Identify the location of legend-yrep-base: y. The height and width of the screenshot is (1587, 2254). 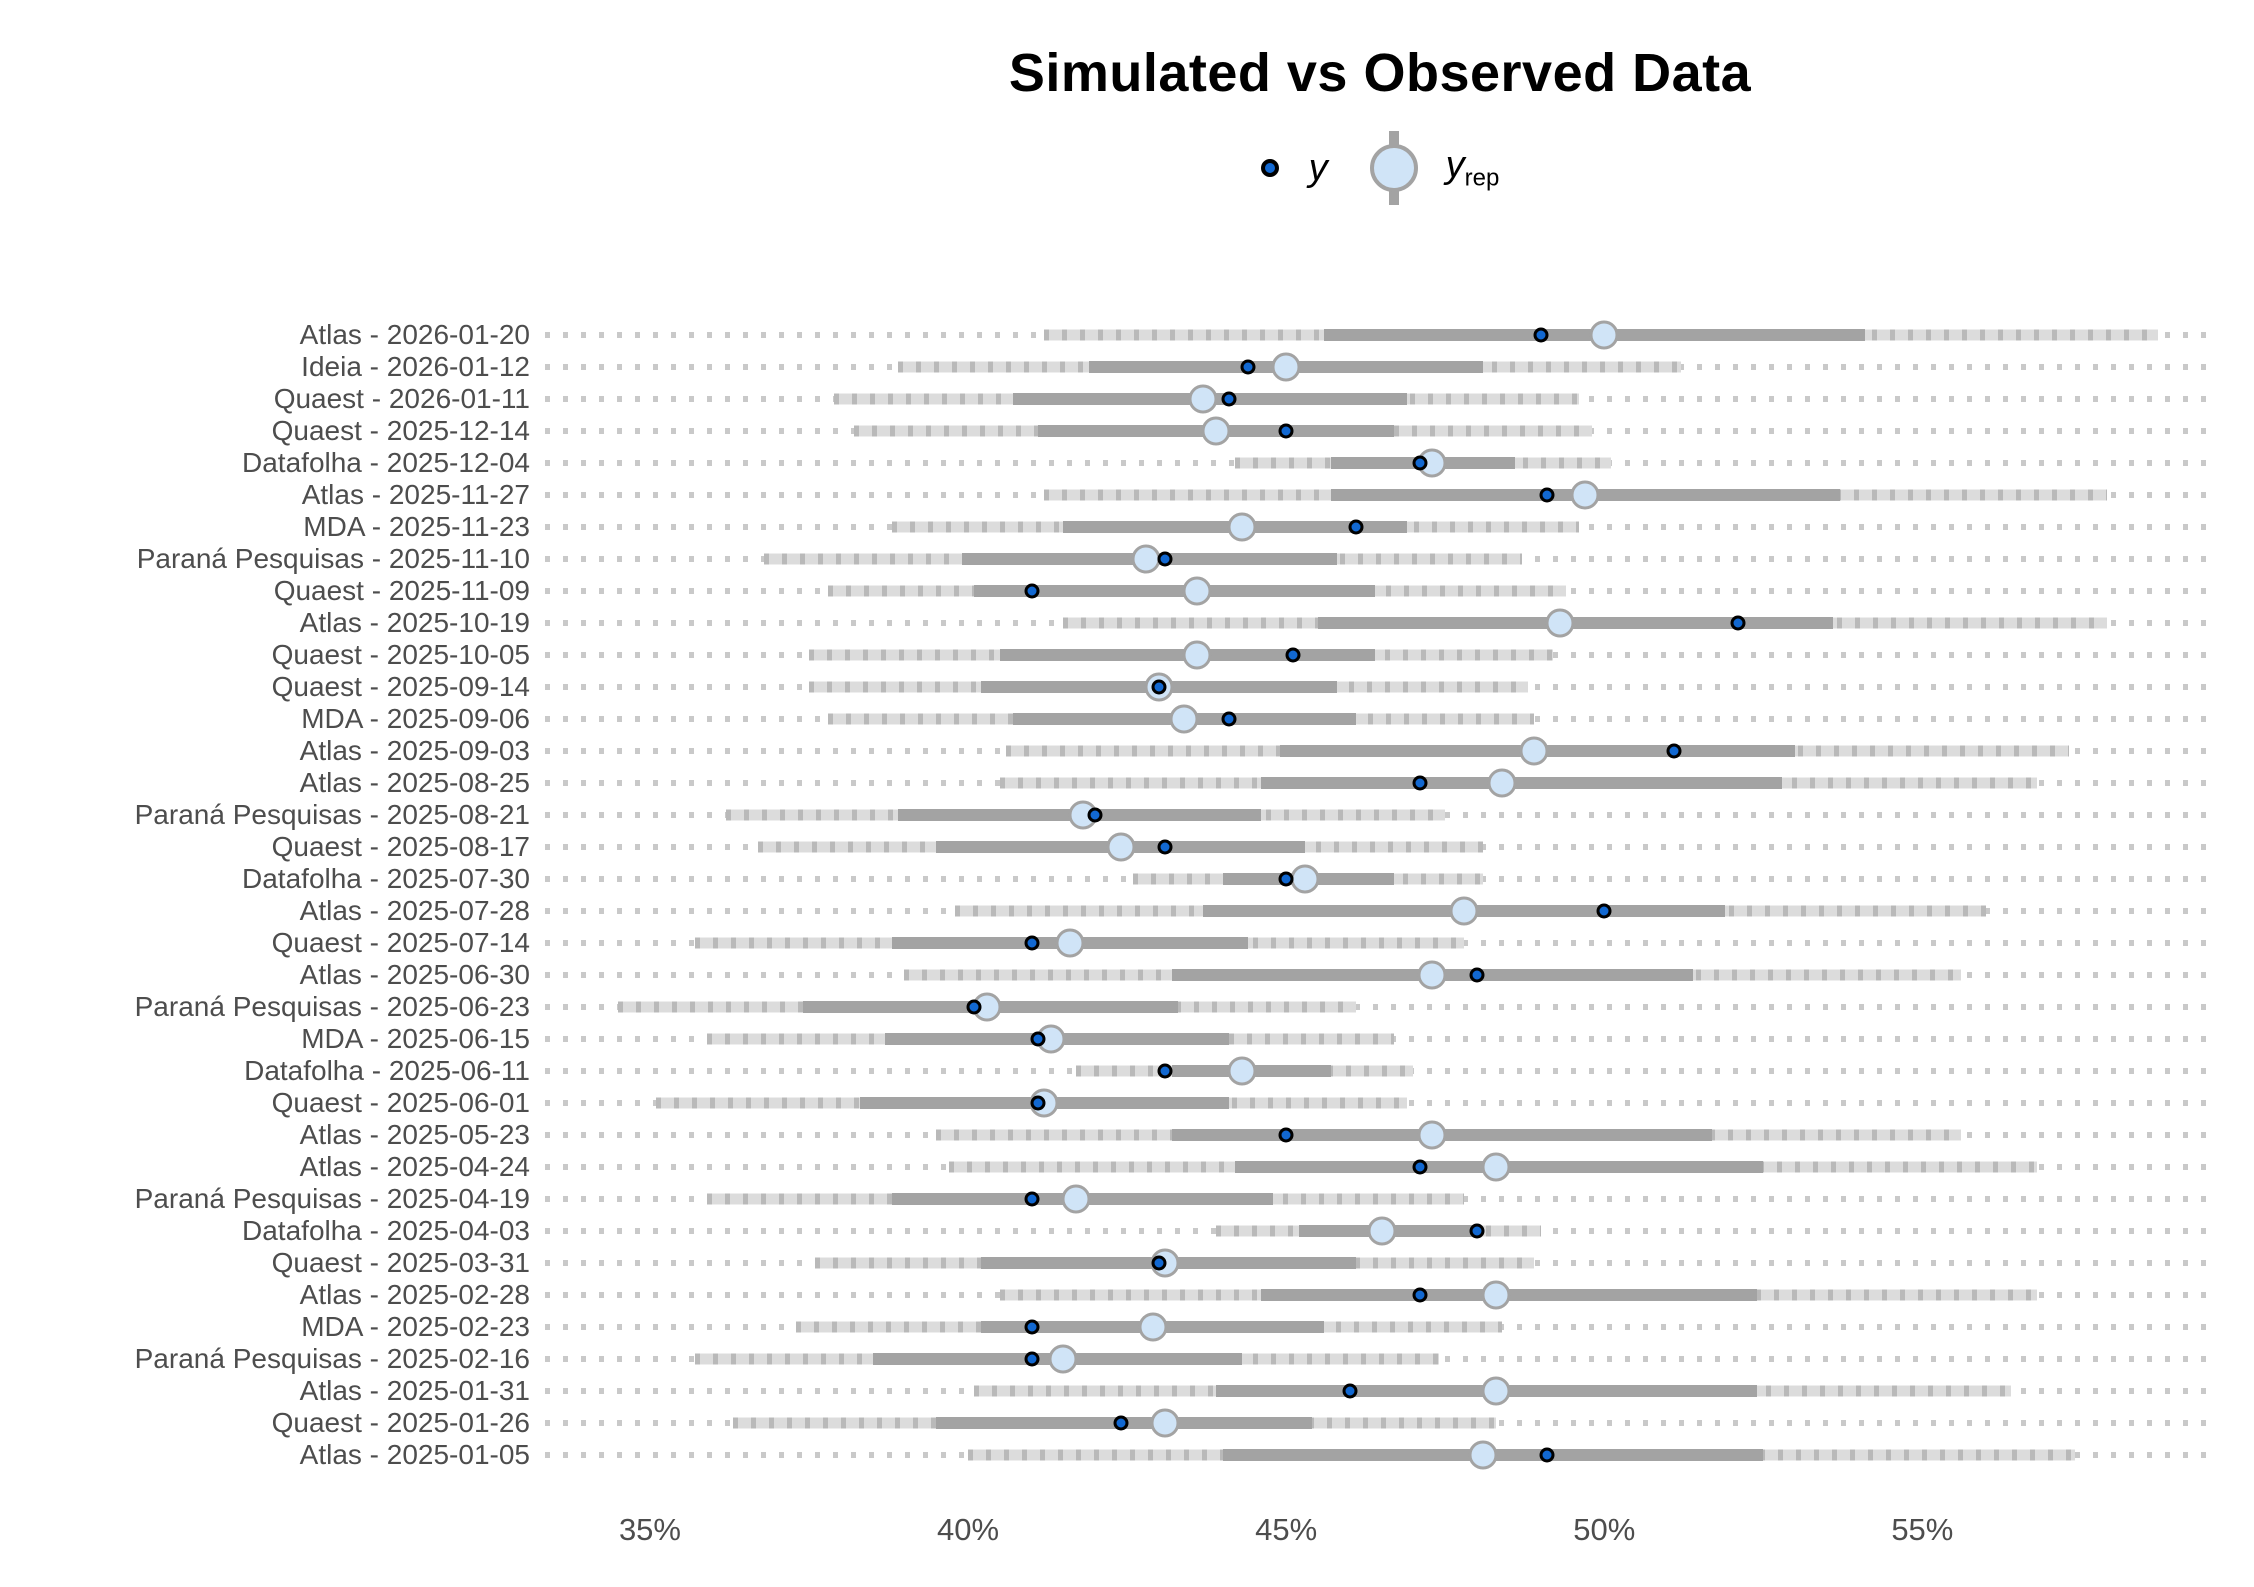
(1455, 164).